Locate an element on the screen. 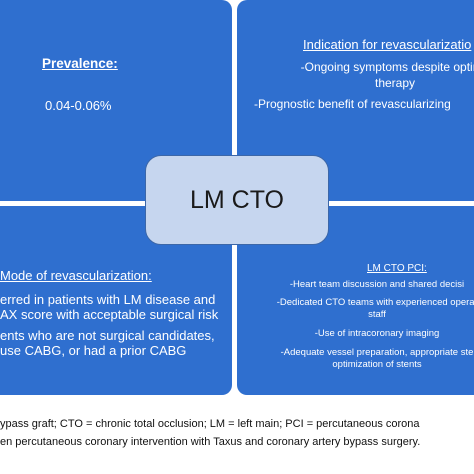 The image size is (474, 474). mode-item-line: ents who are not surgical candidates, is located at coordinates (107, 335).